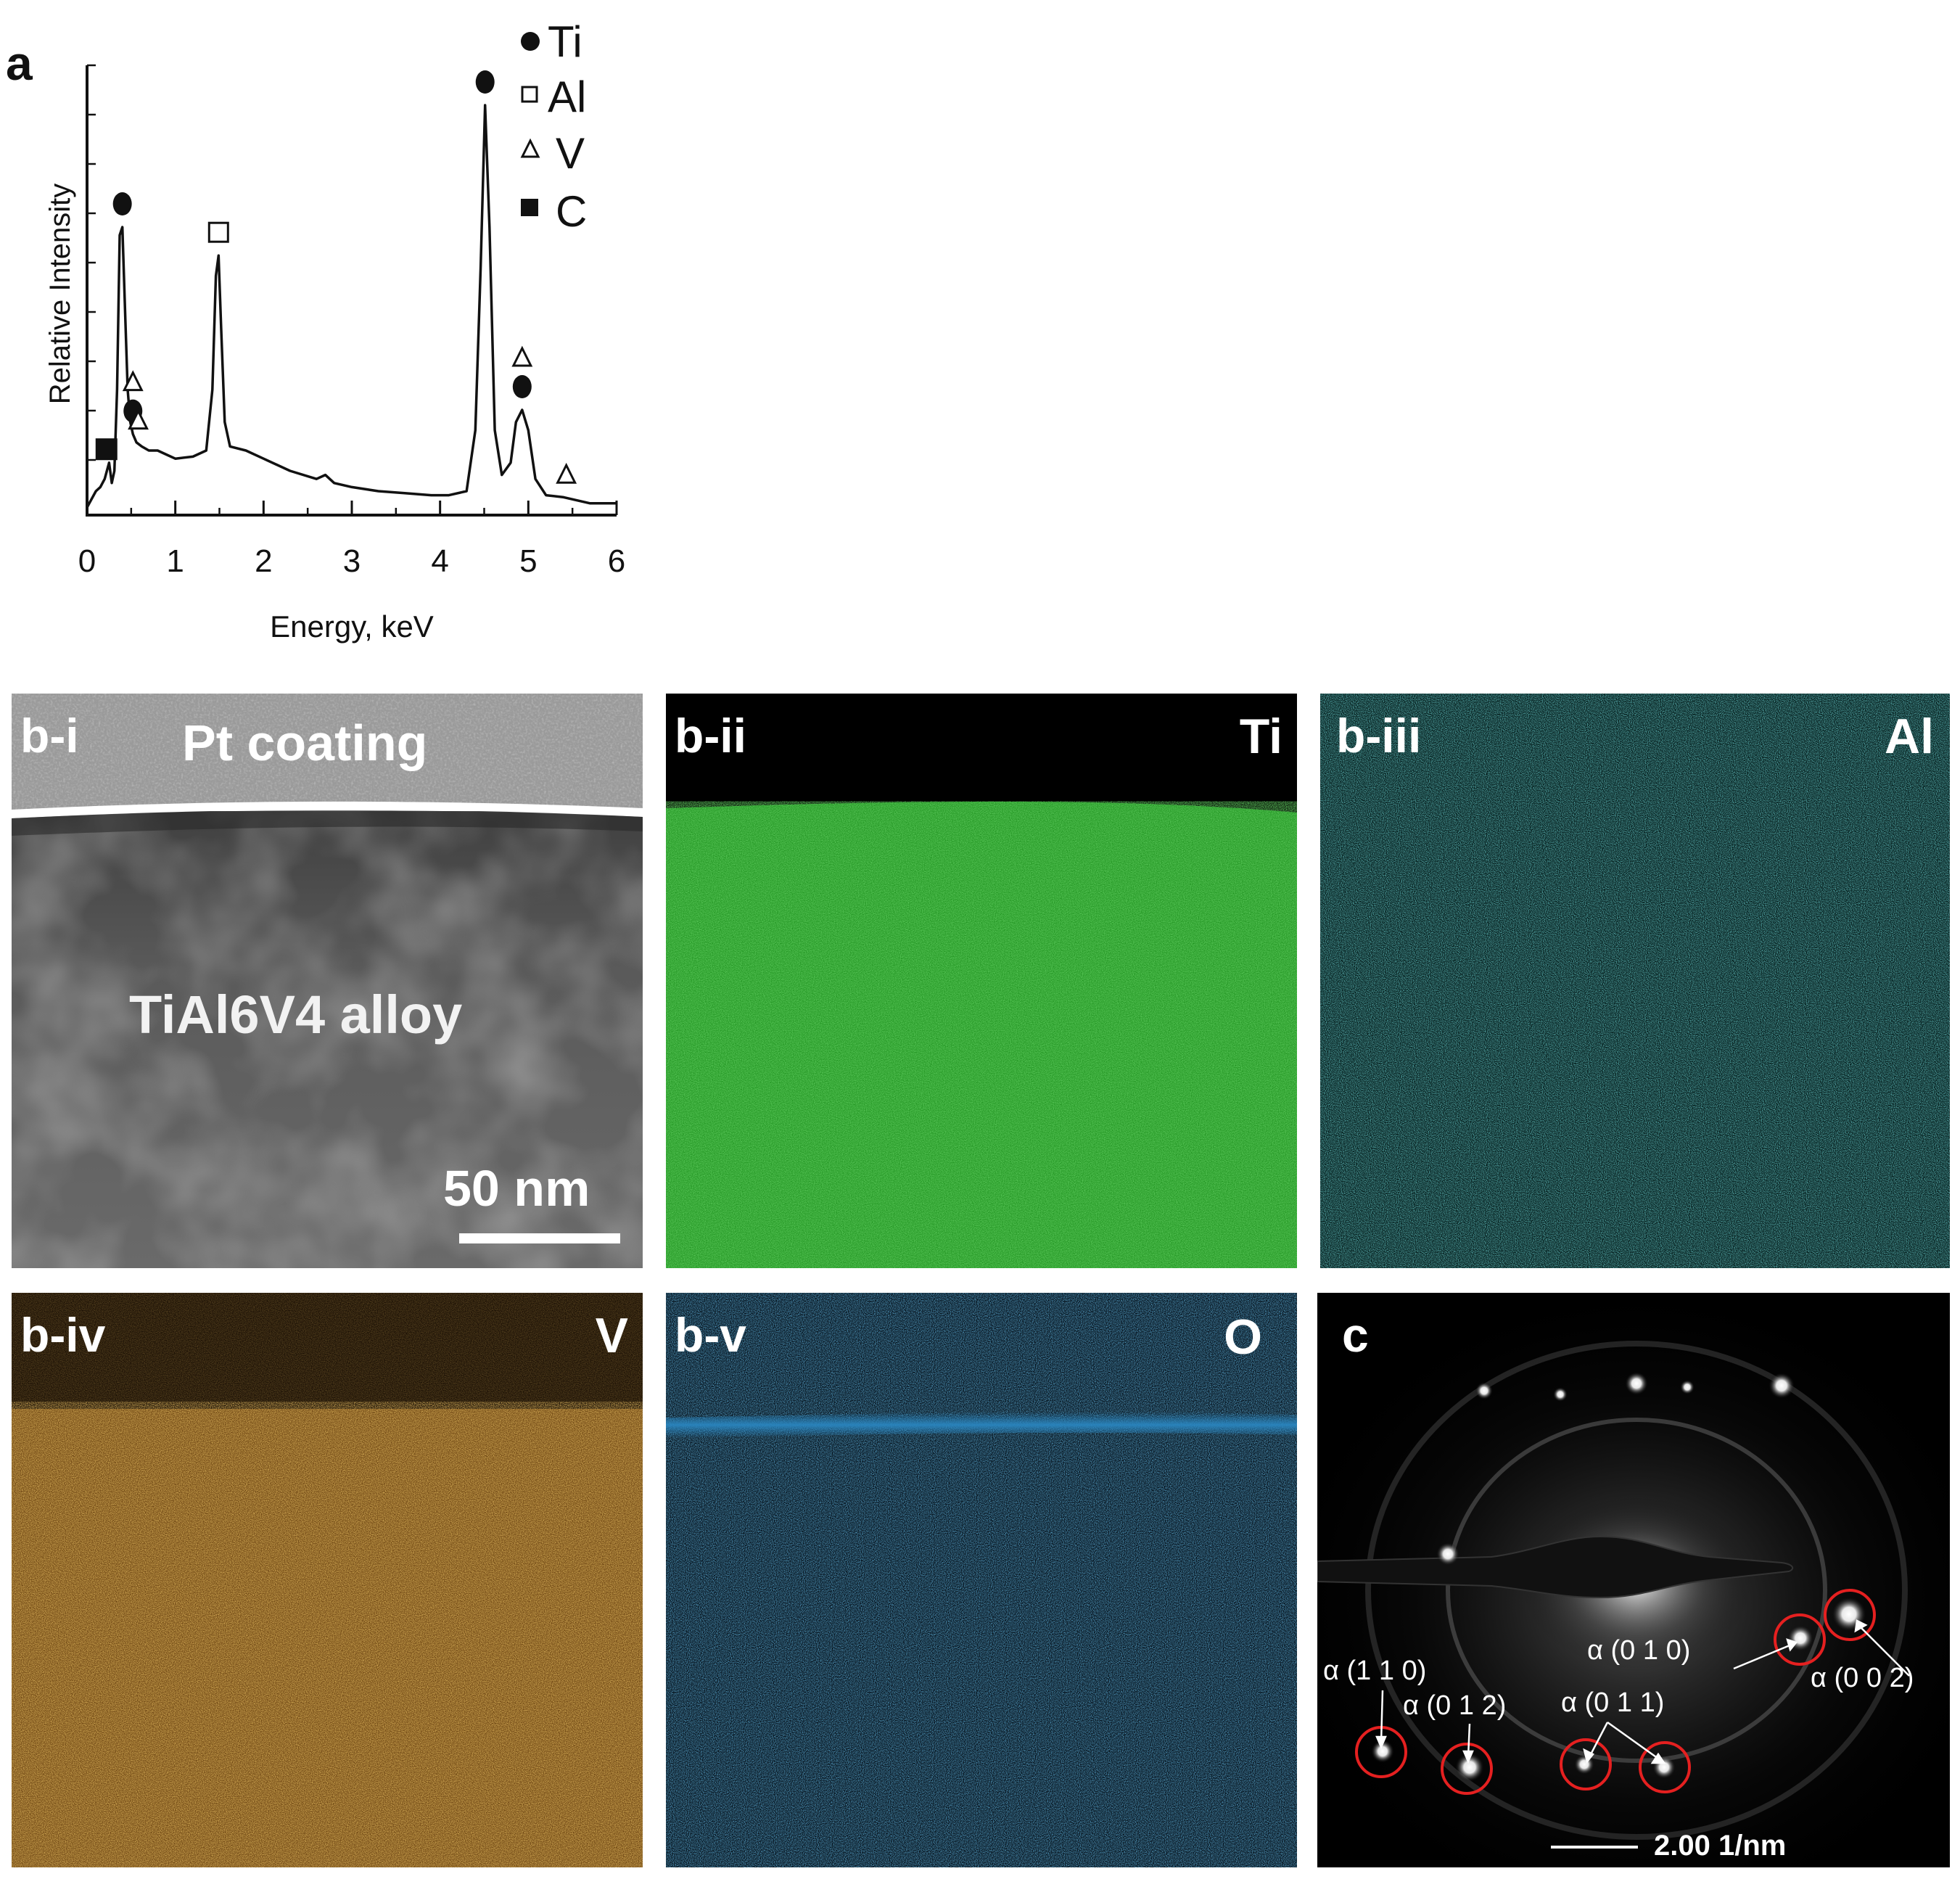  What do you see at coordinates (528, 561) in the screenshot?
I see `x-tick-label: 5` at bounding box center [528, 561].